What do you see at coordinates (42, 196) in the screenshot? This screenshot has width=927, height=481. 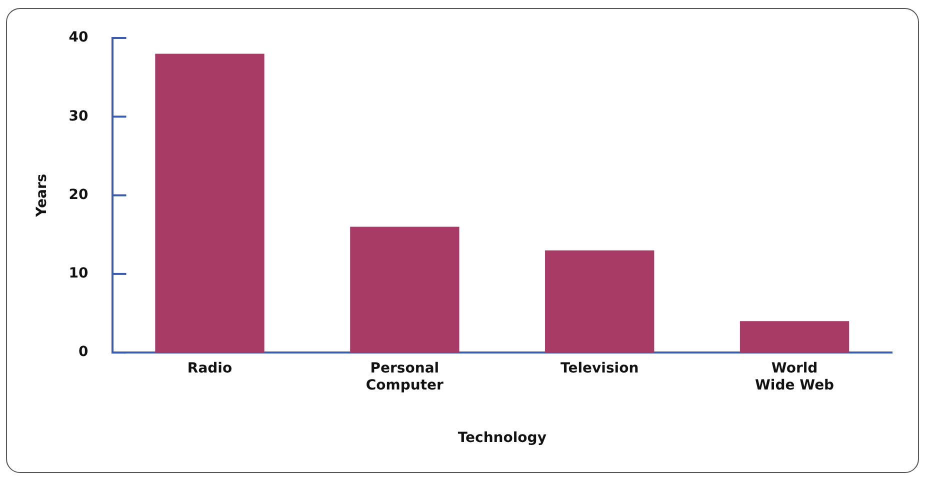 I see `y-axis-title: Years` at bounding box center [42, 196].